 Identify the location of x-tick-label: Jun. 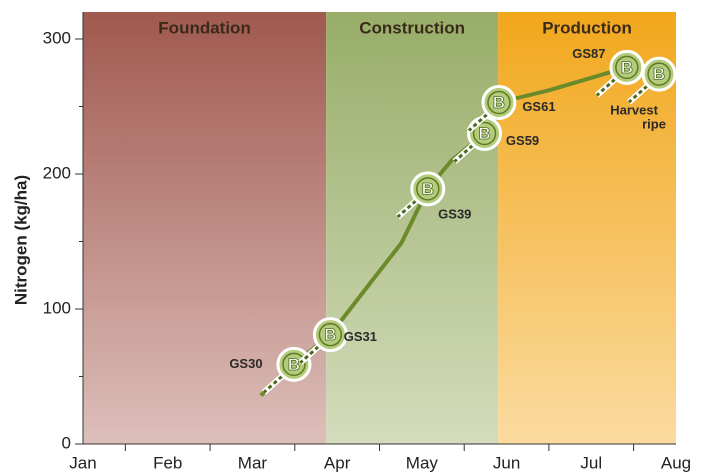
(506, 462).